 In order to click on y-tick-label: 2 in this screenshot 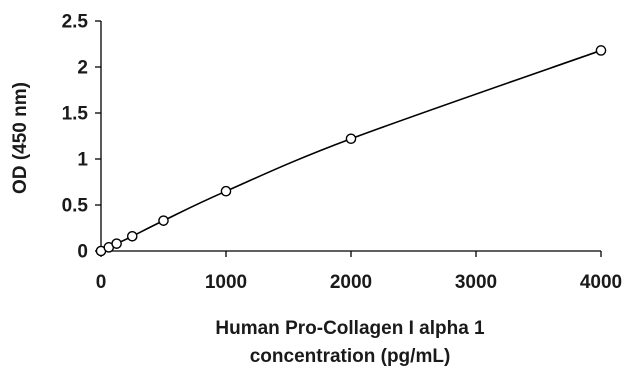, I will do `click(82, 68)`.